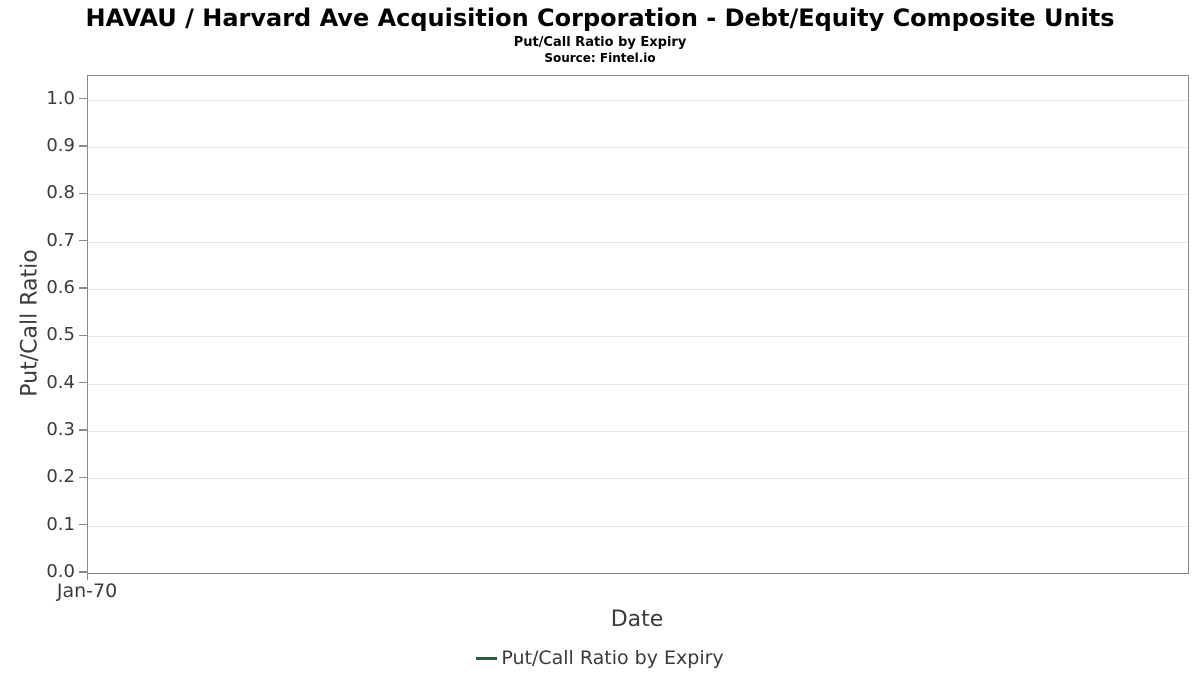 The width and height of the screenshot is (1200, 675). Describe the element at coordinates (60, 571) in the screenshot. I see `y-tick-label: 0.0` at that location.